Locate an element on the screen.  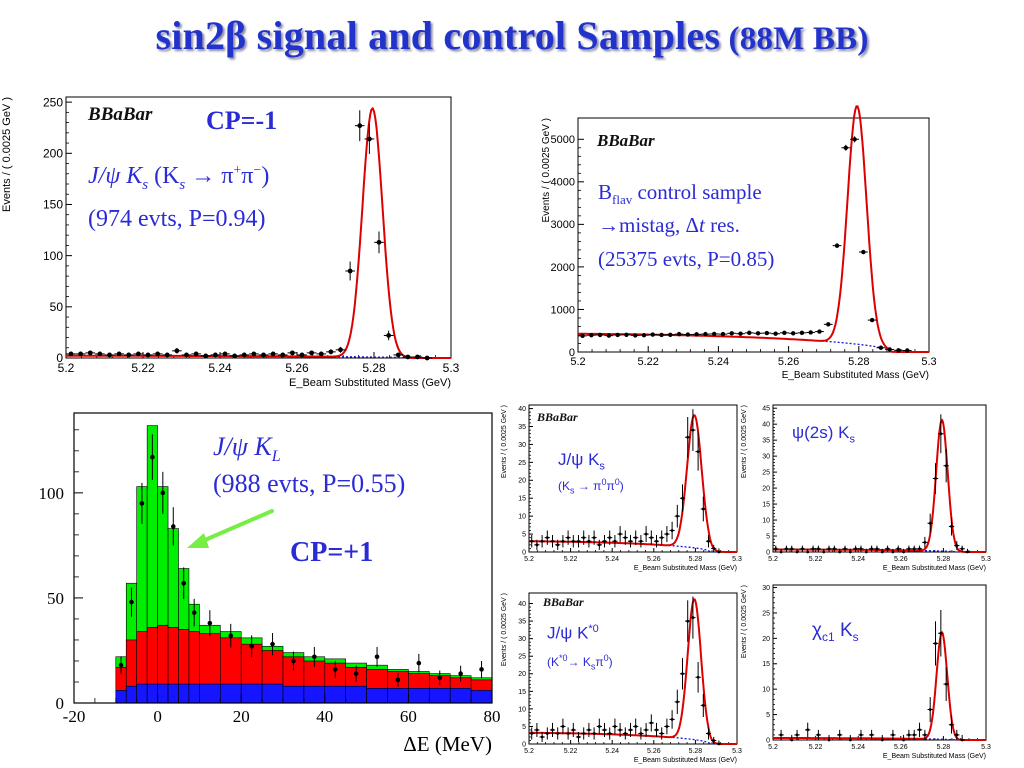
x-tick-label: 5.24 is located at coordinates (220, 368).